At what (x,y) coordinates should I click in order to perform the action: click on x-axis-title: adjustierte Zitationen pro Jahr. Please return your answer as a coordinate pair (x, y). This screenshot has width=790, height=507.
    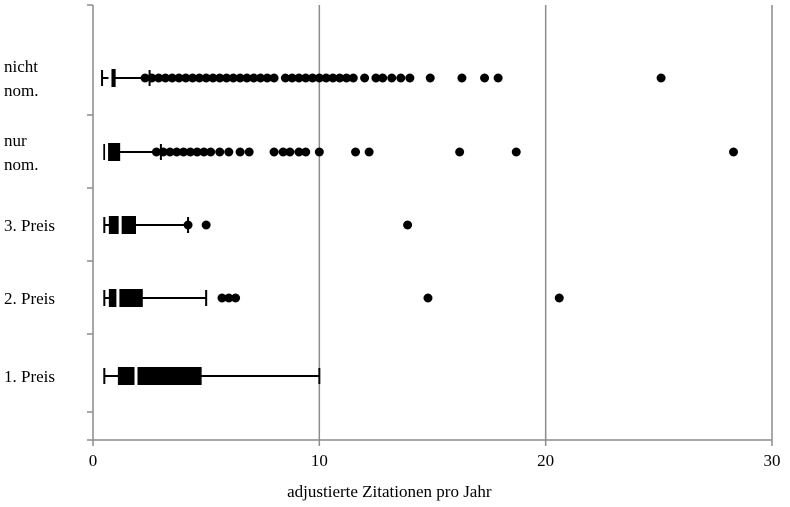
    Looking at the image, I should click on (389, 491).